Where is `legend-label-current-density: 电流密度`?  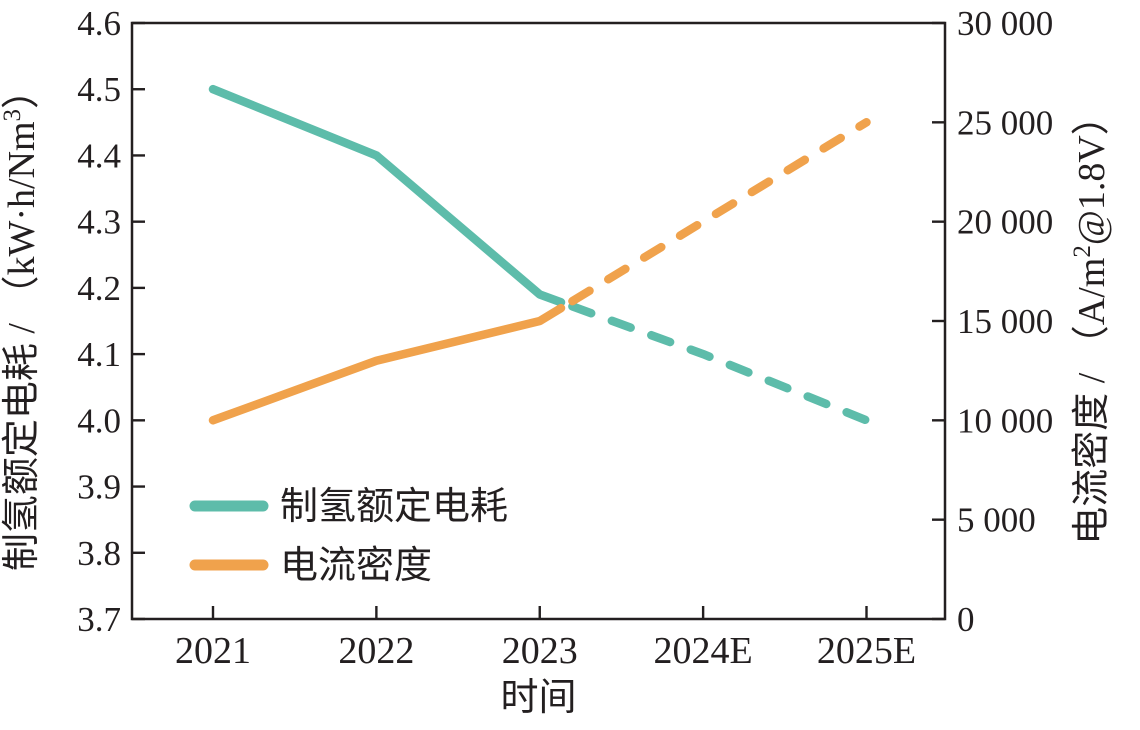
legend-label-current-density: 电流密度 is located at coordinates (356, 566).